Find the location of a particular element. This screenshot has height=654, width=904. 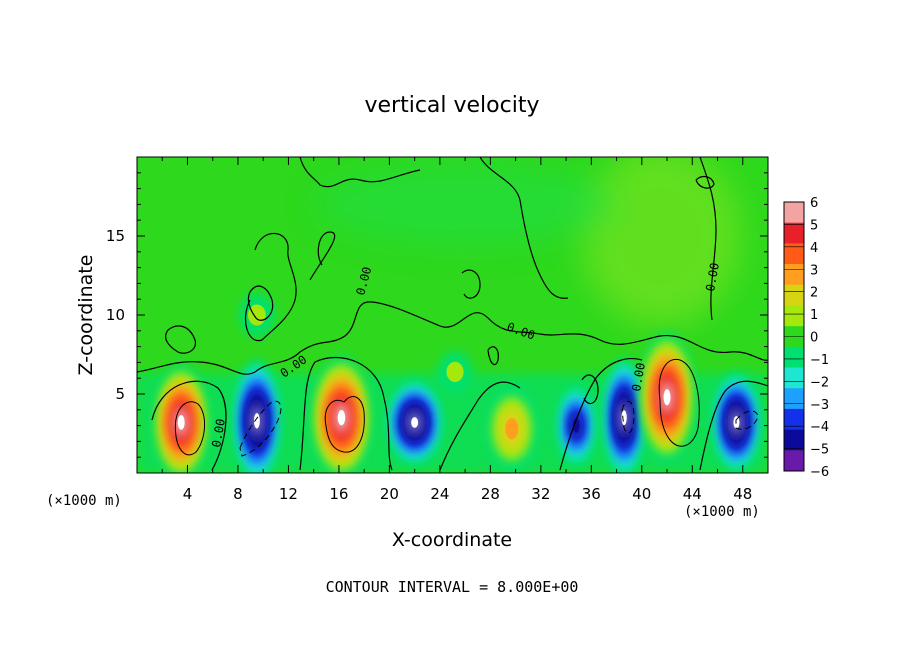

x-axis-label: X-coordinate is located at coordinates (452, 540).